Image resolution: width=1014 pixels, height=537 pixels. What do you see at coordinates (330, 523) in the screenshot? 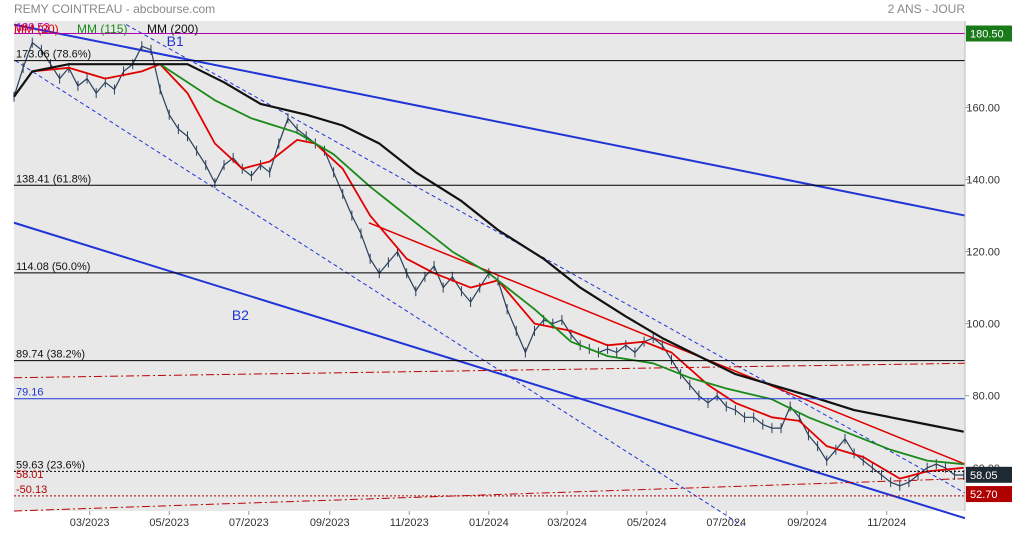
I see `x-tick-label: 09/2023` at bounding box center [330, 523].